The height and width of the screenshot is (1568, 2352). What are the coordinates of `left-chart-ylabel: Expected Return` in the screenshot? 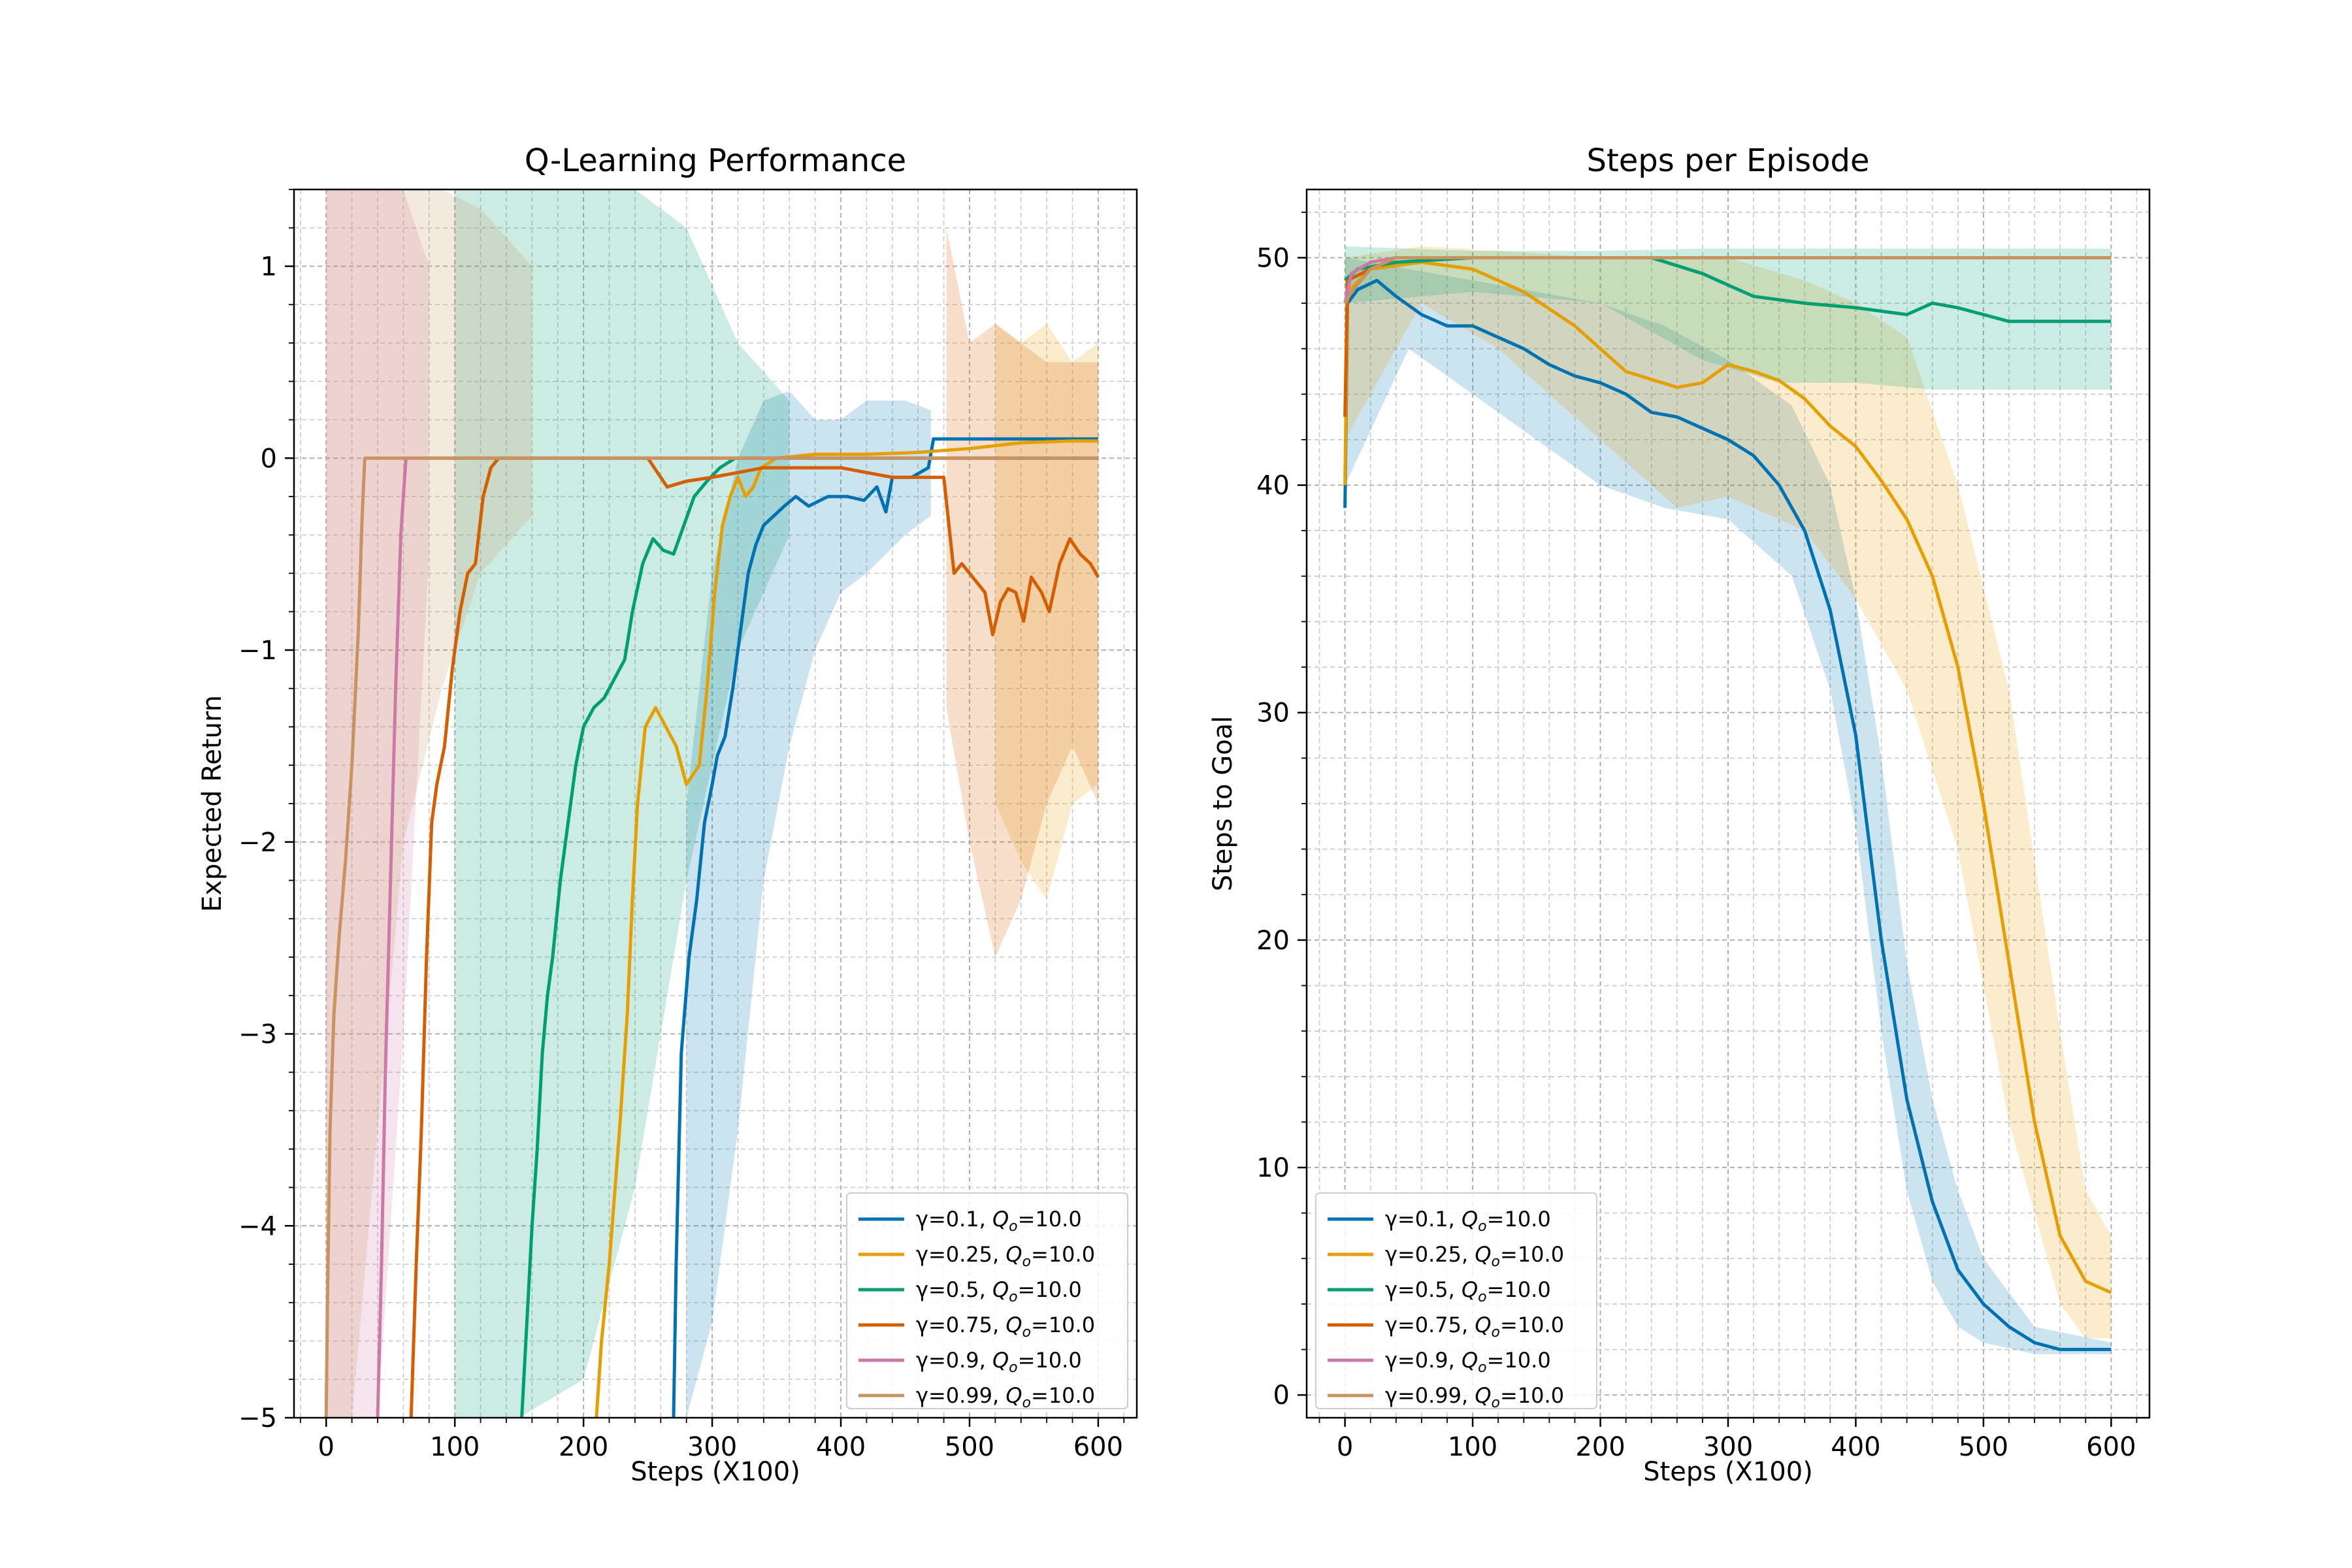 It's located at (212, 803).